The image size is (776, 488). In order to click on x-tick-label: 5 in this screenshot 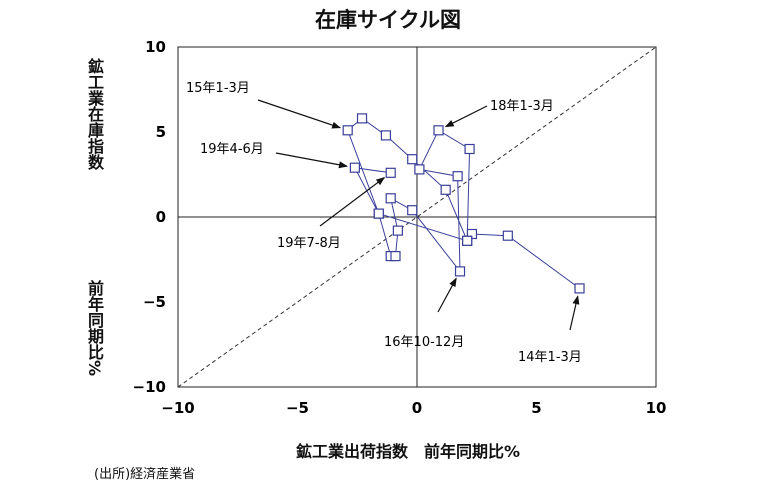, I will do `click(536, 408)`.